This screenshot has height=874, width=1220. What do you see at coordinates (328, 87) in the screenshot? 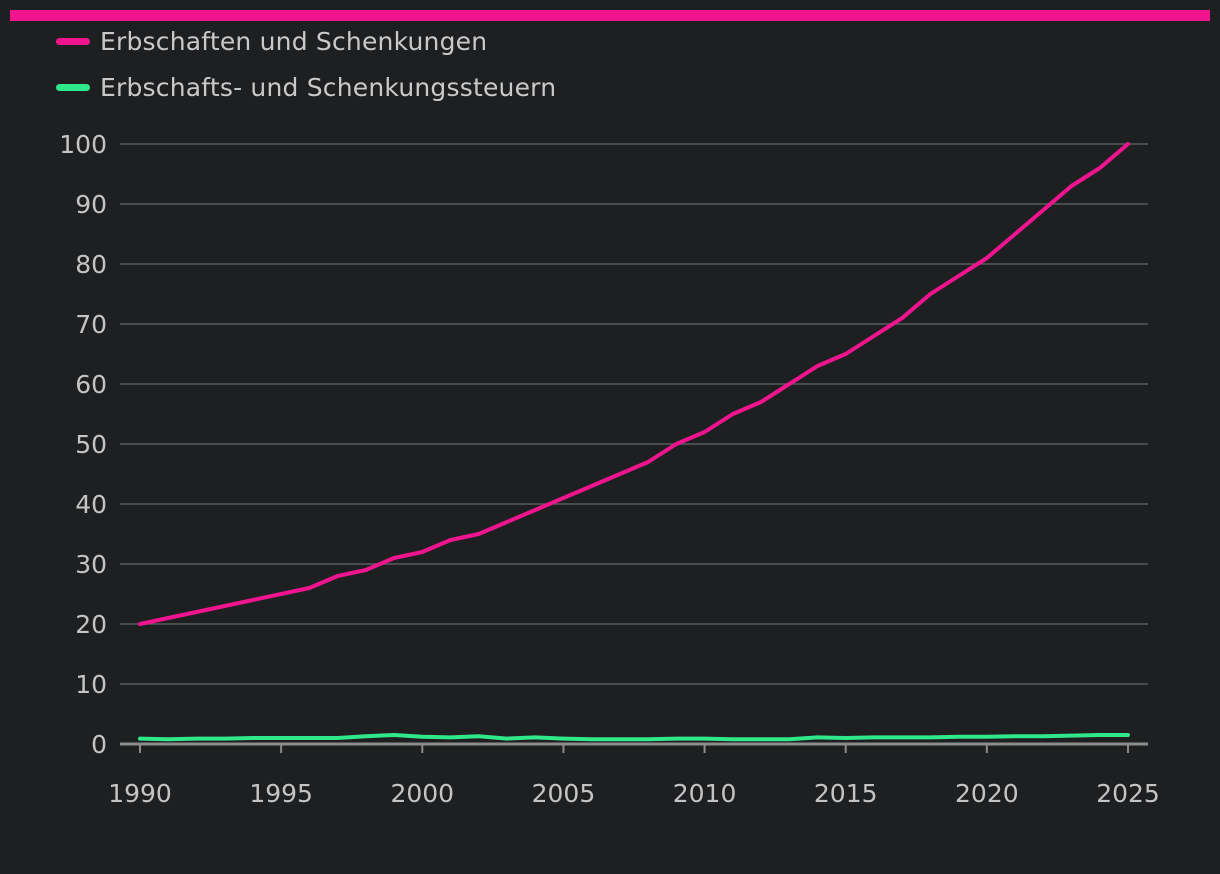
I see `legend-label-taxes: Erbschafts- und Schenkungssteuern` at bounding box center [328, 87].